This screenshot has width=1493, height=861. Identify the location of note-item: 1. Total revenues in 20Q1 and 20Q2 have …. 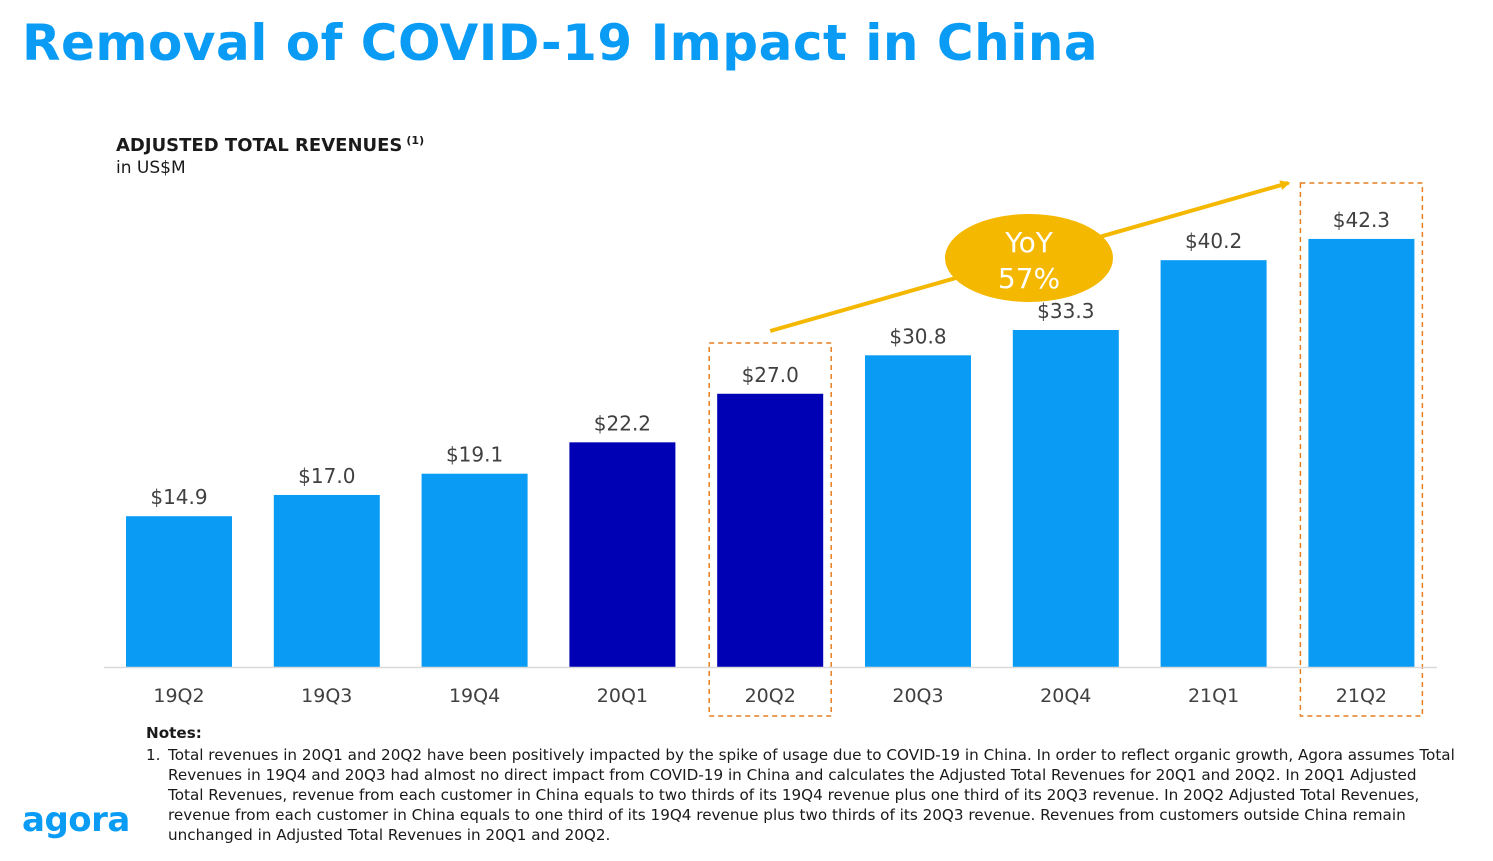
(801, 795).